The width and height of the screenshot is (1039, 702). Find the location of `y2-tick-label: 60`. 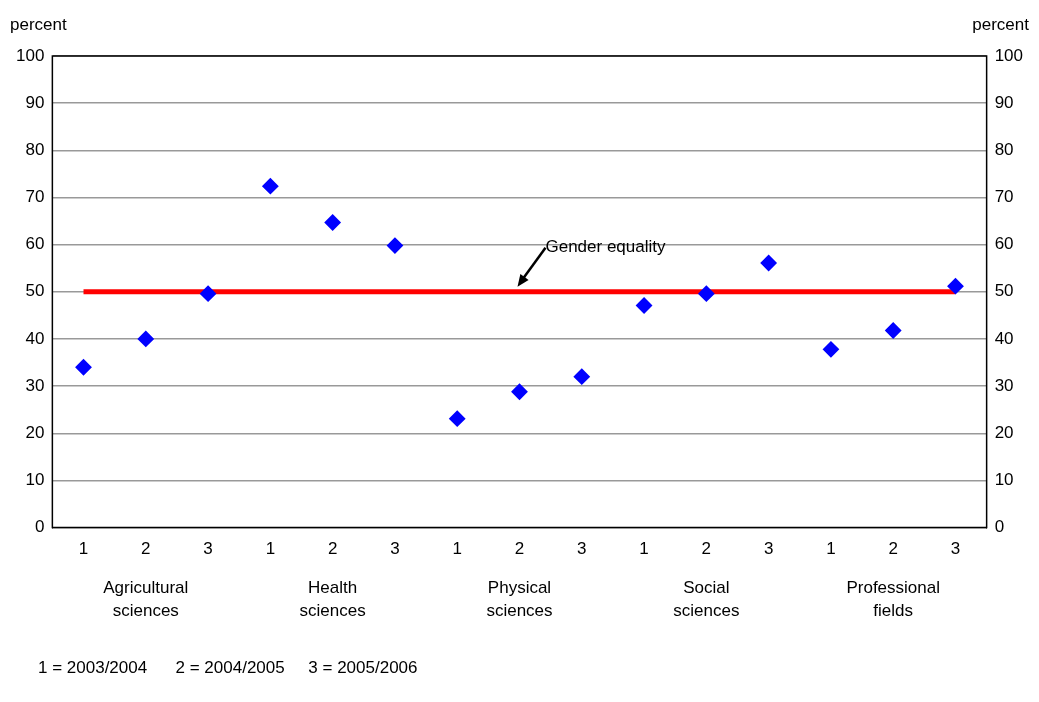

y2-tick-label: 60 is located at coordinates (1004, 244).